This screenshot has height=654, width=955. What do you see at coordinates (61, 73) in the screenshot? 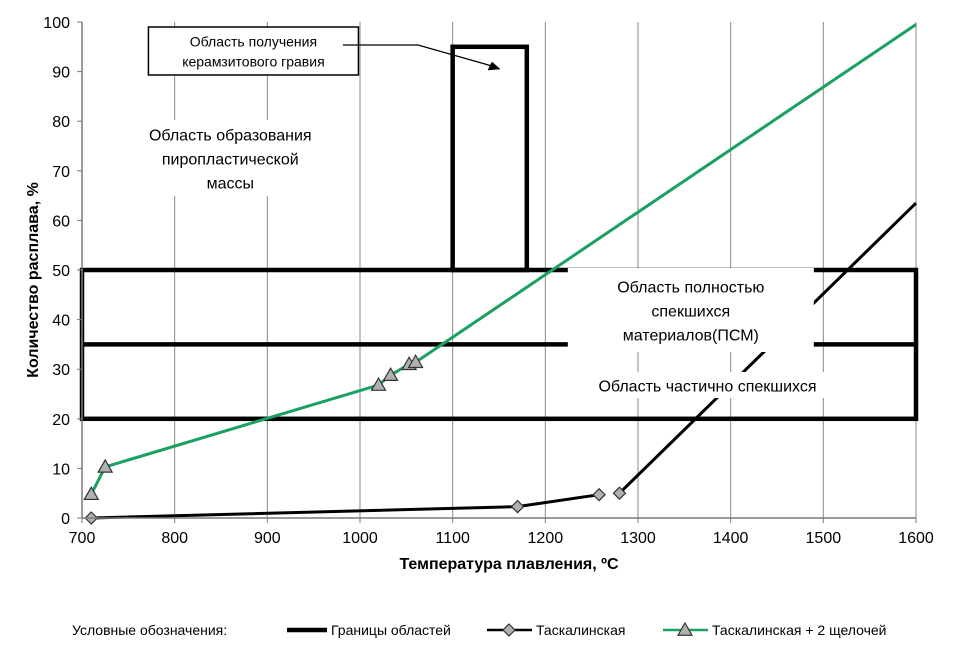
I see `y-tick-label: 90` at bounding box center [61, 73].